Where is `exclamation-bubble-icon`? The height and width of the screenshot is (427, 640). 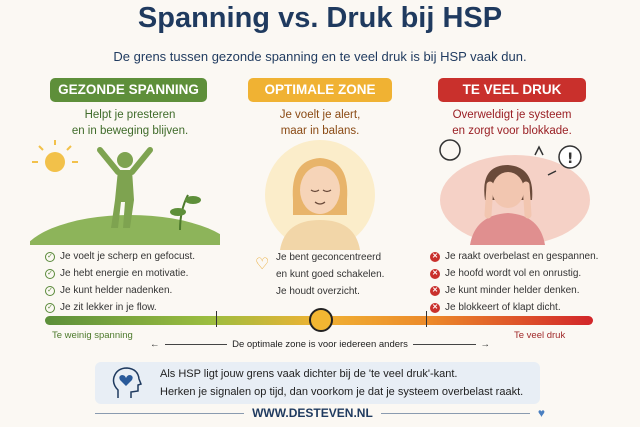
exclamation-bubble-icon is located at coordinates (570, 157).